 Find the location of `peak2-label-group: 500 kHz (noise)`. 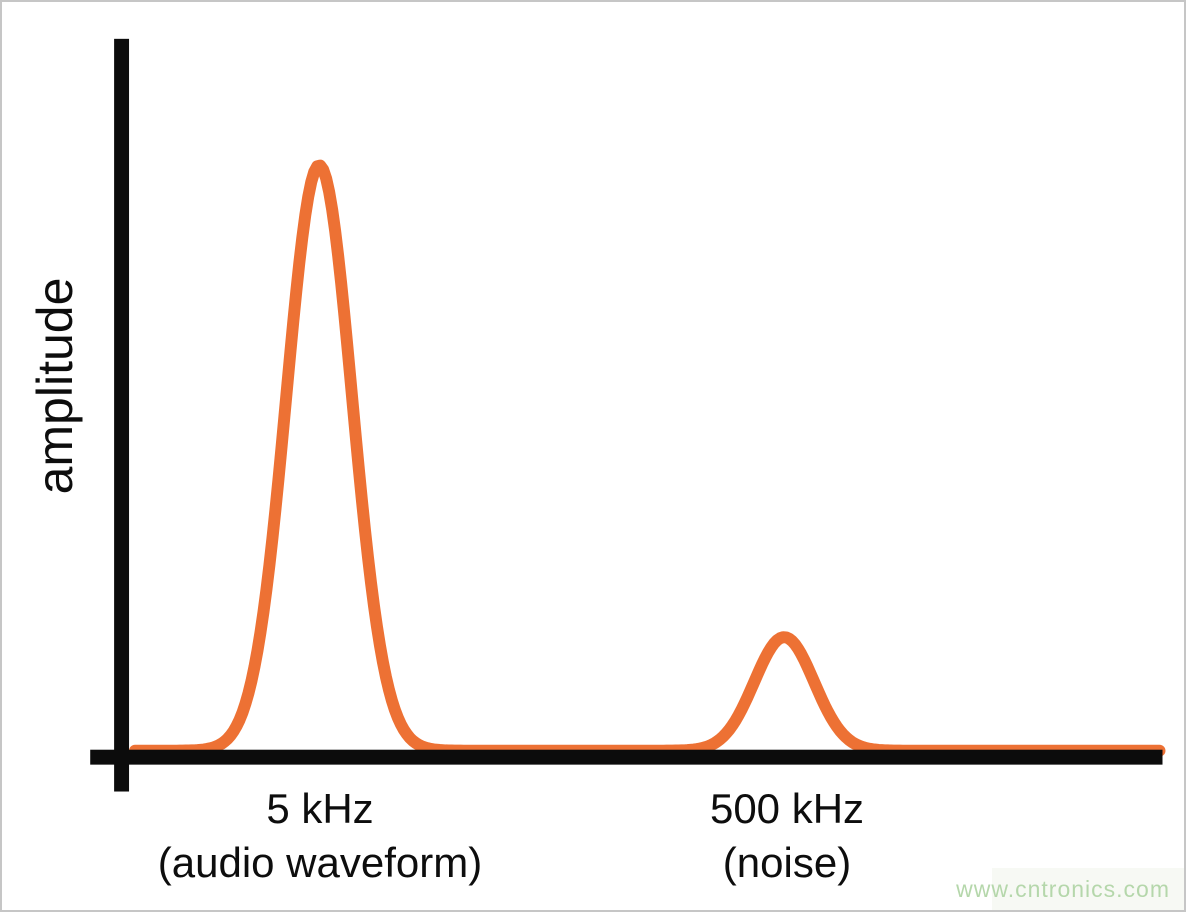

peak2-label-group: 500 kHz (noise) is located at coordinates (787, 836).